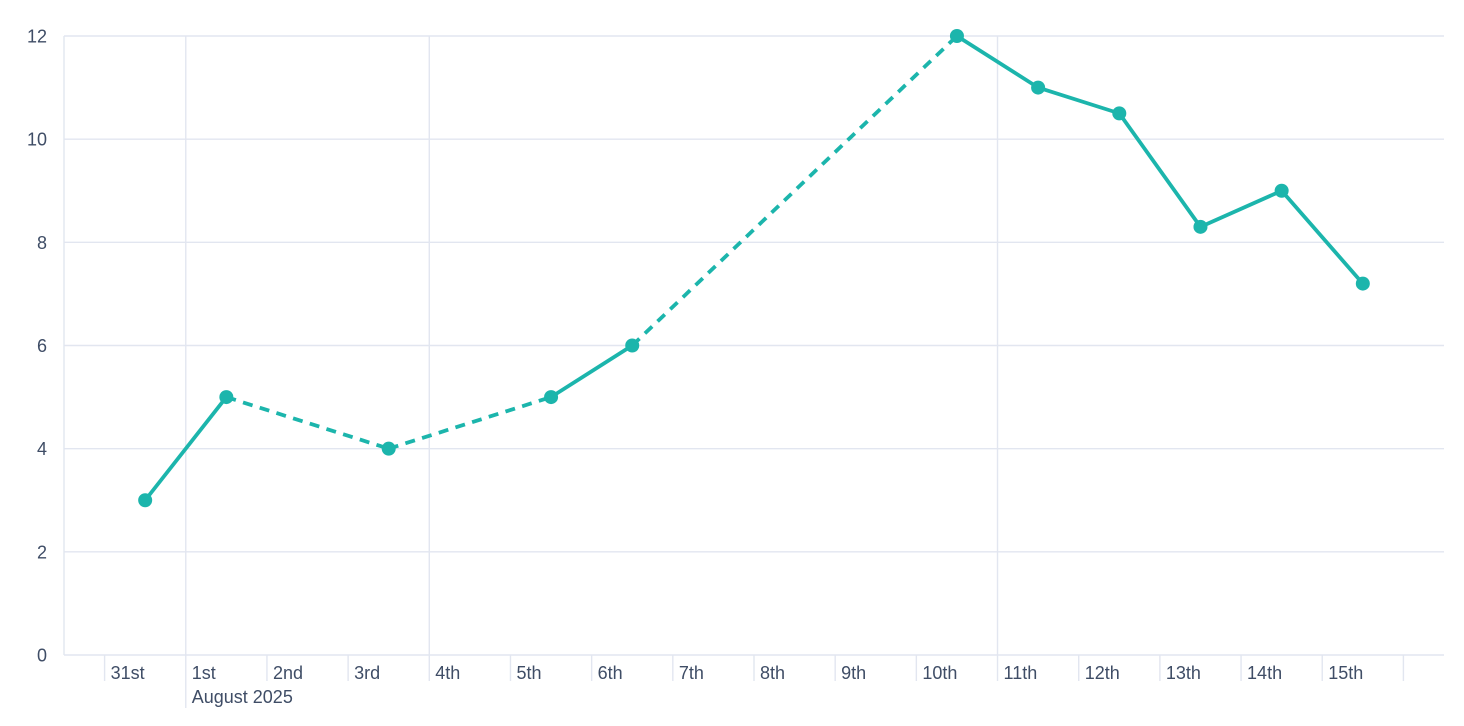 This screenshot has width=1464, height=726. Describe the element at coordinates (853, 673) in the screenshot. I see `x-tick-label: 9th` at that location.